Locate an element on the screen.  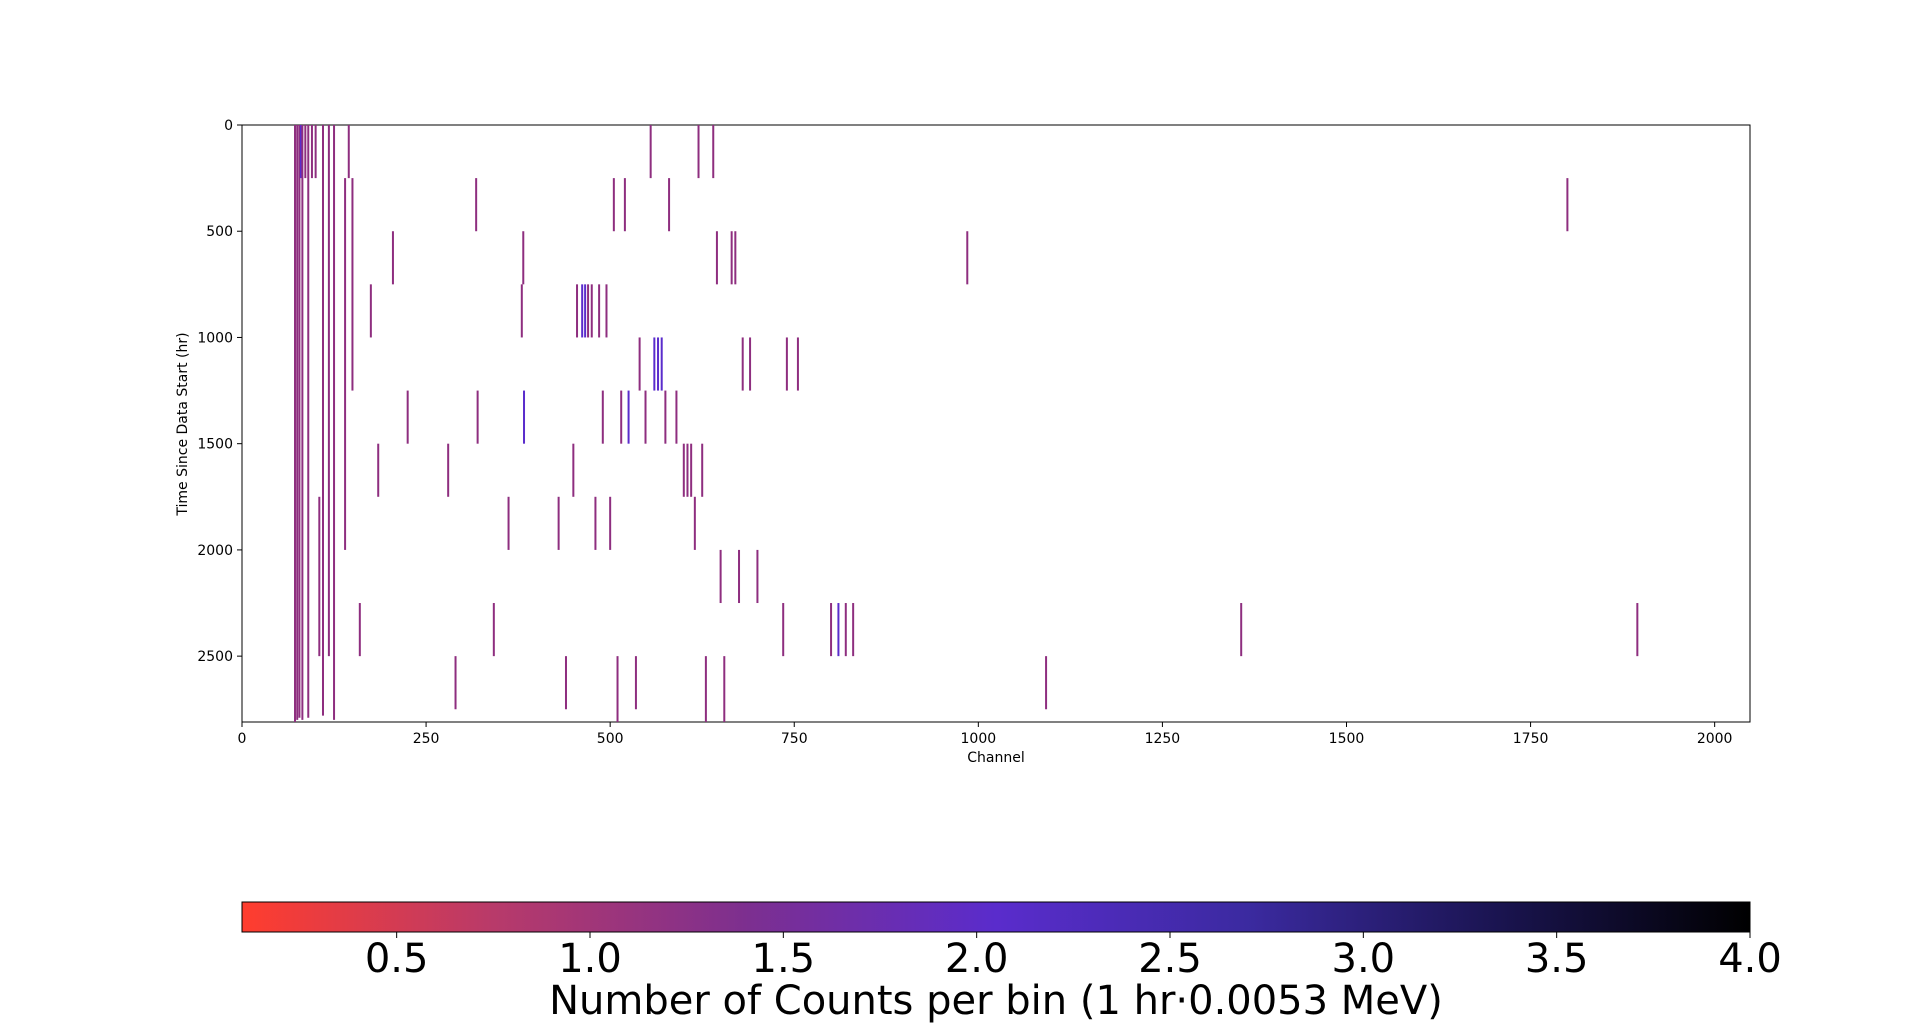
x-tick-label: 0 is located at coordinates (242, 739).